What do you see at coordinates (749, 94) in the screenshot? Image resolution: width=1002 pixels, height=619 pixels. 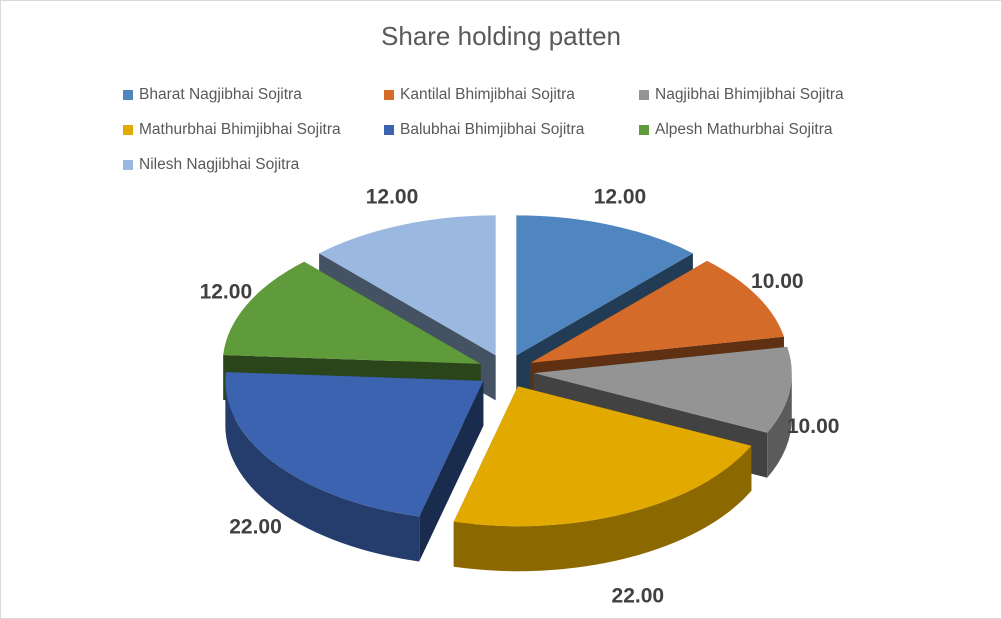 I see `legend-label: Nagjibhai Bhimjibhai Sojitra` at bounding box center [749, 94].